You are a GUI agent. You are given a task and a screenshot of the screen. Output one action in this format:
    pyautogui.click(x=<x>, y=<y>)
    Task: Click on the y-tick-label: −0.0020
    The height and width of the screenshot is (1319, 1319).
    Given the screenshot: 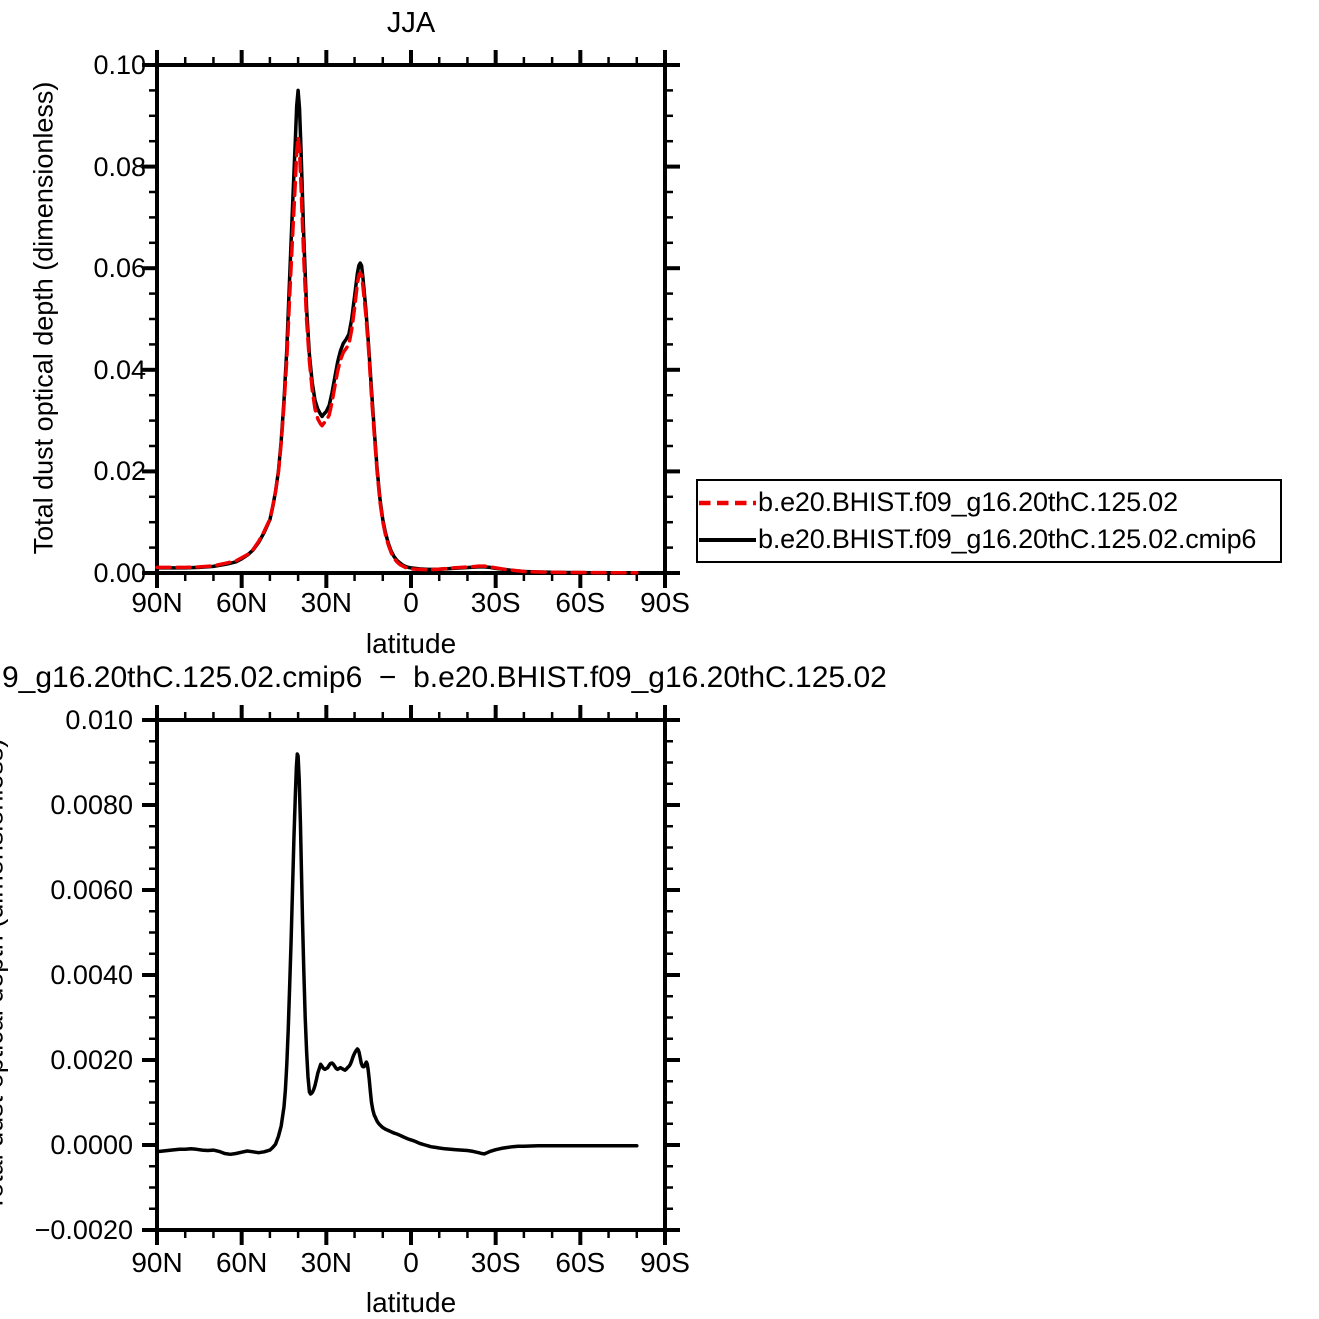 What is the action you would take?
    pyautogui.click(x=83, y=1230)
    